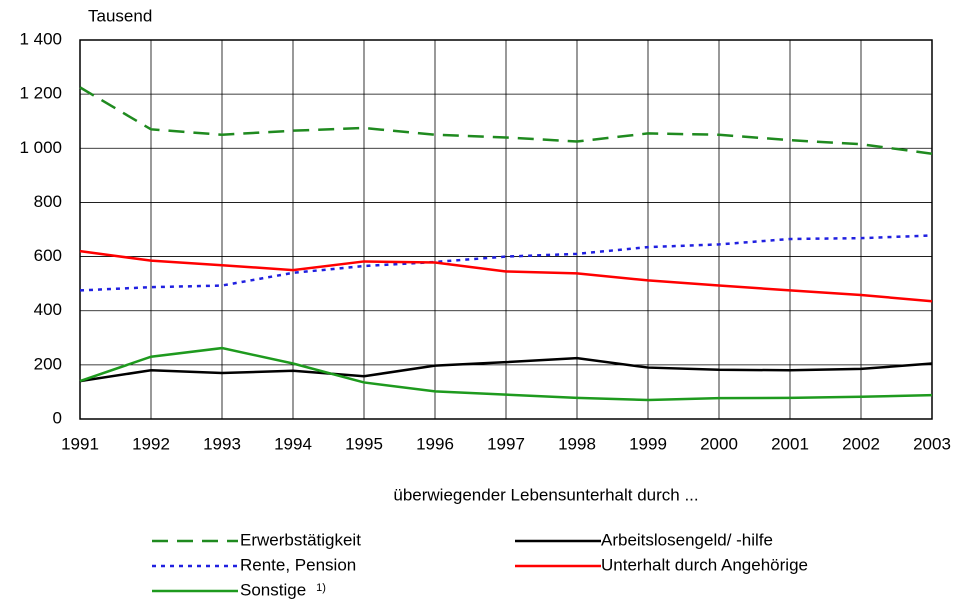 The height and width of the screenshot is (604, 962). What do you see at coordinates (932, 443) in the screenshot?
I see `x-tick-label: 2003` at bounding box center [932, 443].